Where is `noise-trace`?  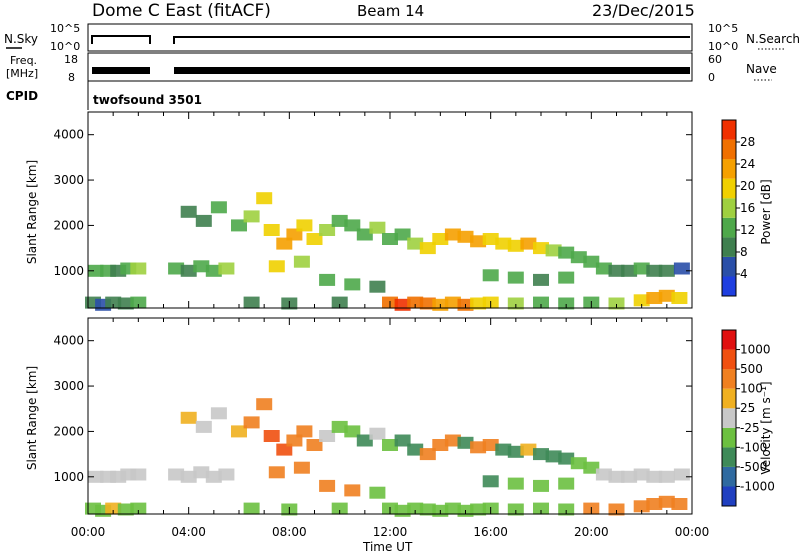
noise-trace is located at coordinates (390, 39).